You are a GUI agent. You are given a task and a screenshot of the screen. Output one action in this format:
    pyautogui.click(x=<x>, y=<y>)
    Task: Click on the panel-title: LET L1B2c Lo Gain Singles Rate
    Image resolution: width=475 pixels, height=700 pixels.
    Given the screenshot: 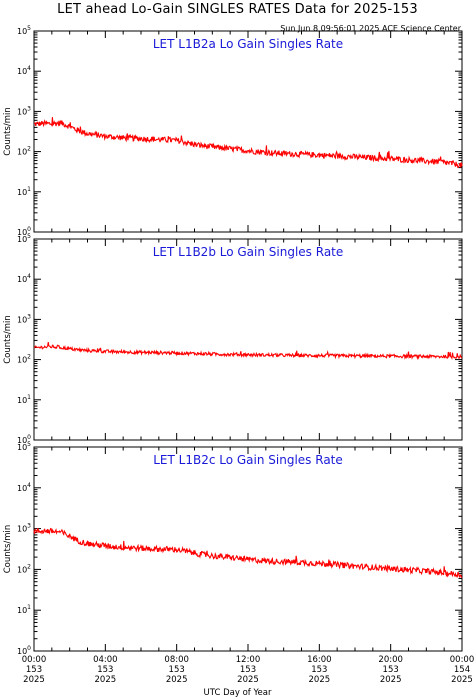 What is the action you would take?
    pyautogui.click(x=248, y=460)
    